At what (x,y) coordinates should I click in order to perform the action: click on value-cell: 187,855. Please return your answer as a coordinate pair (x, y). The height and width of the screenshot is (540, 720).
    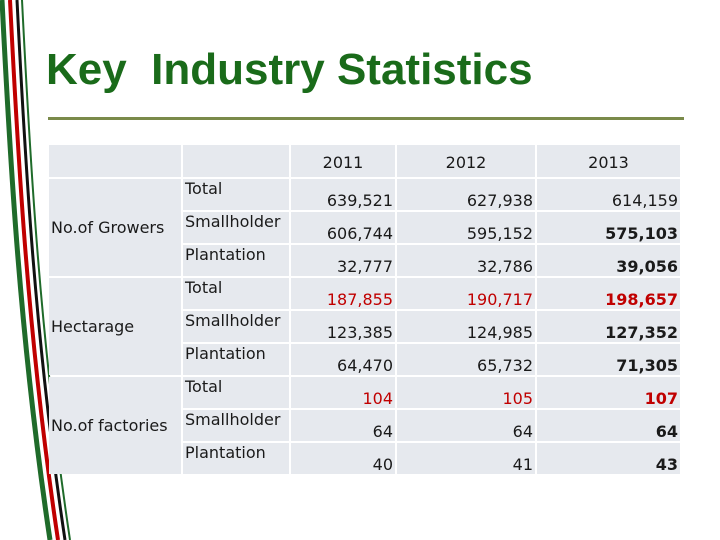
    Looking at the image, I should click on (343, 293).